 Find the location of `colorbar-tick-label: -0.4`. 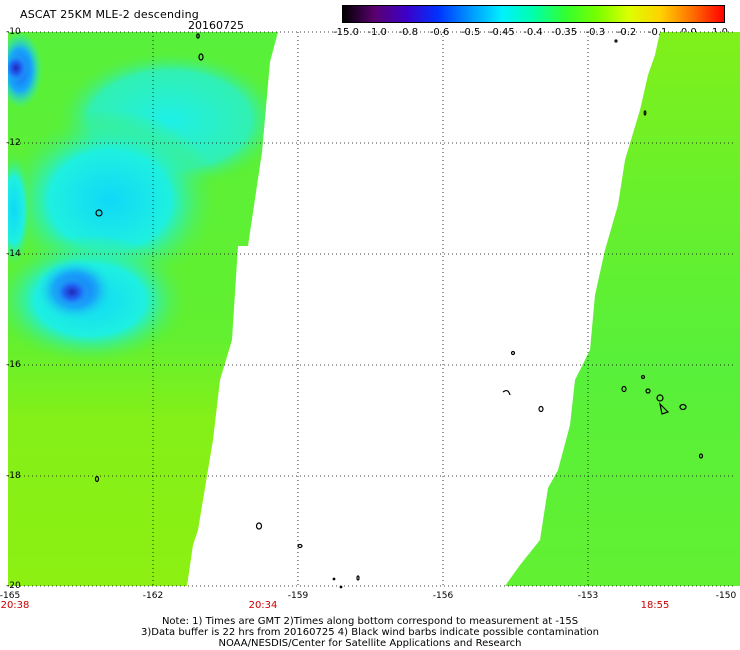

colorbar-tick-label: -0.4 is located at coordinates (533, 32).